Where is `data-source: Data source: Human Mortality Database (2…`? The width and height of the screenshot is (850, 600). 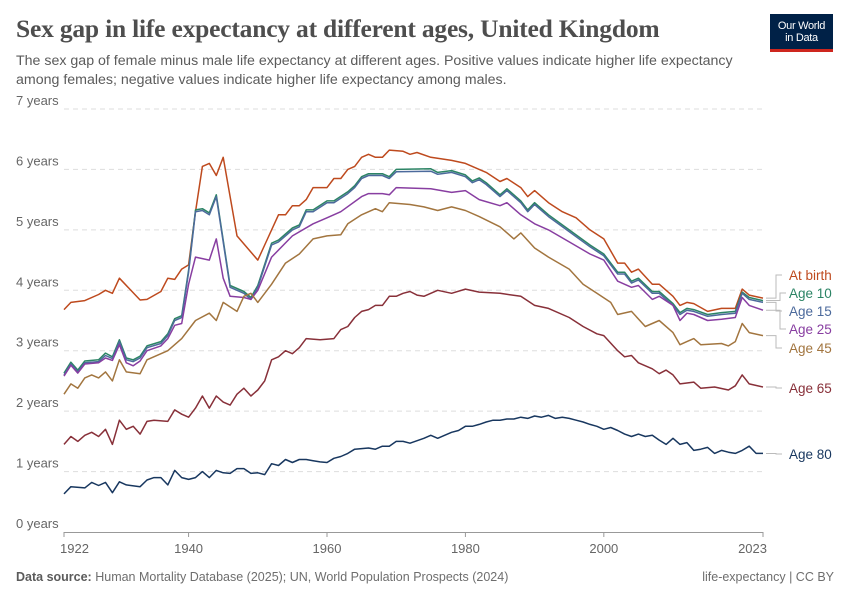
data-source: Data source: Human Mortality Database (2… is located at coordinates (262, 577).